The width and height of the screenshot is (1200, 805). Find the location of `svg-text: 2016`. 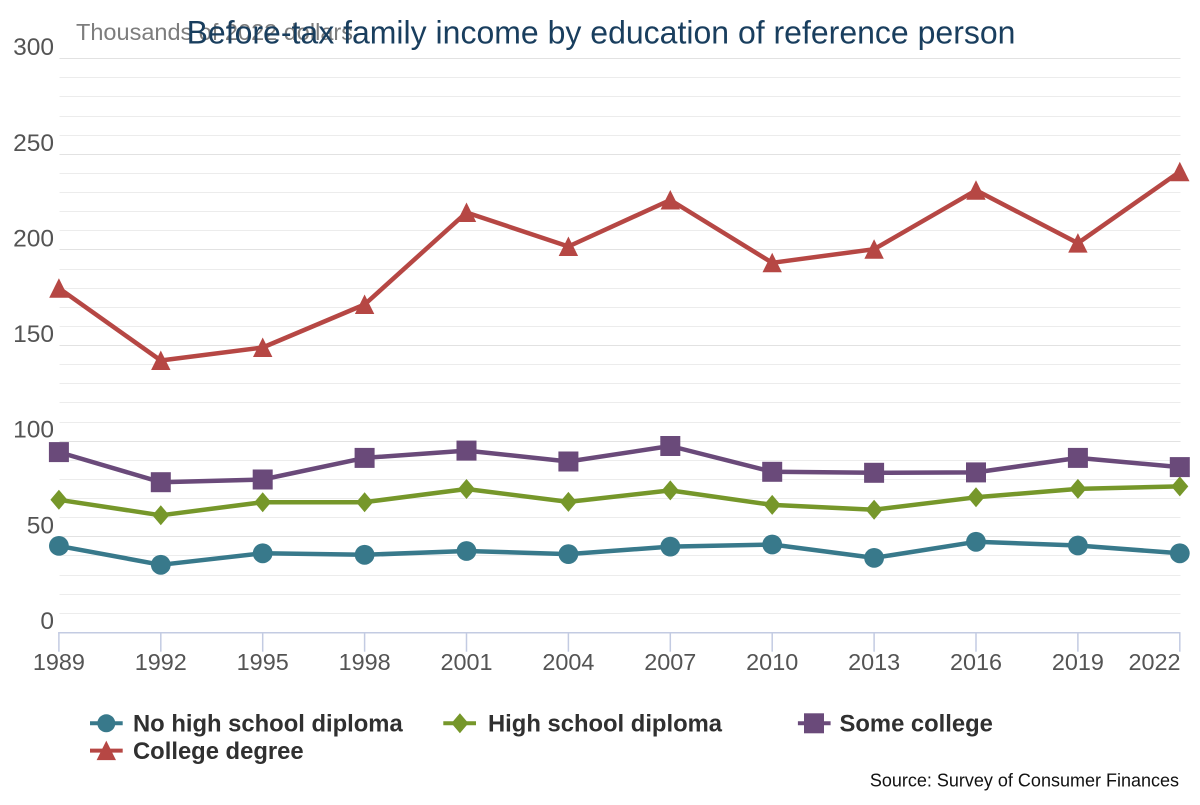

svg-text: 2016 is located at coordinates (976, 662).